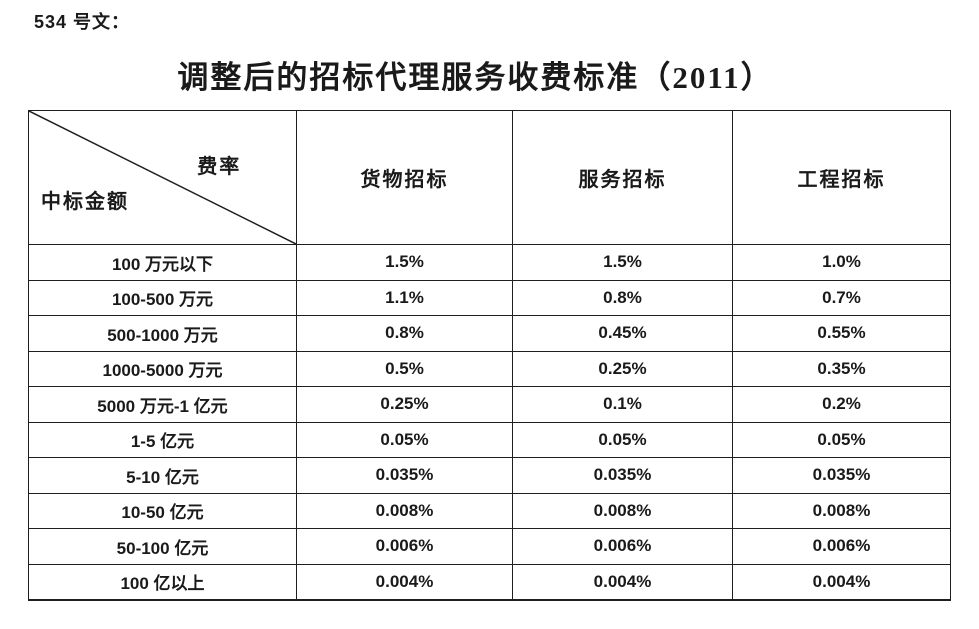 The image size is (979, 629). What do you see at coordinates (404, 333) in the screenshot?
I see `fee-value-goods: 0.8%` at bounding box center [404, 333].